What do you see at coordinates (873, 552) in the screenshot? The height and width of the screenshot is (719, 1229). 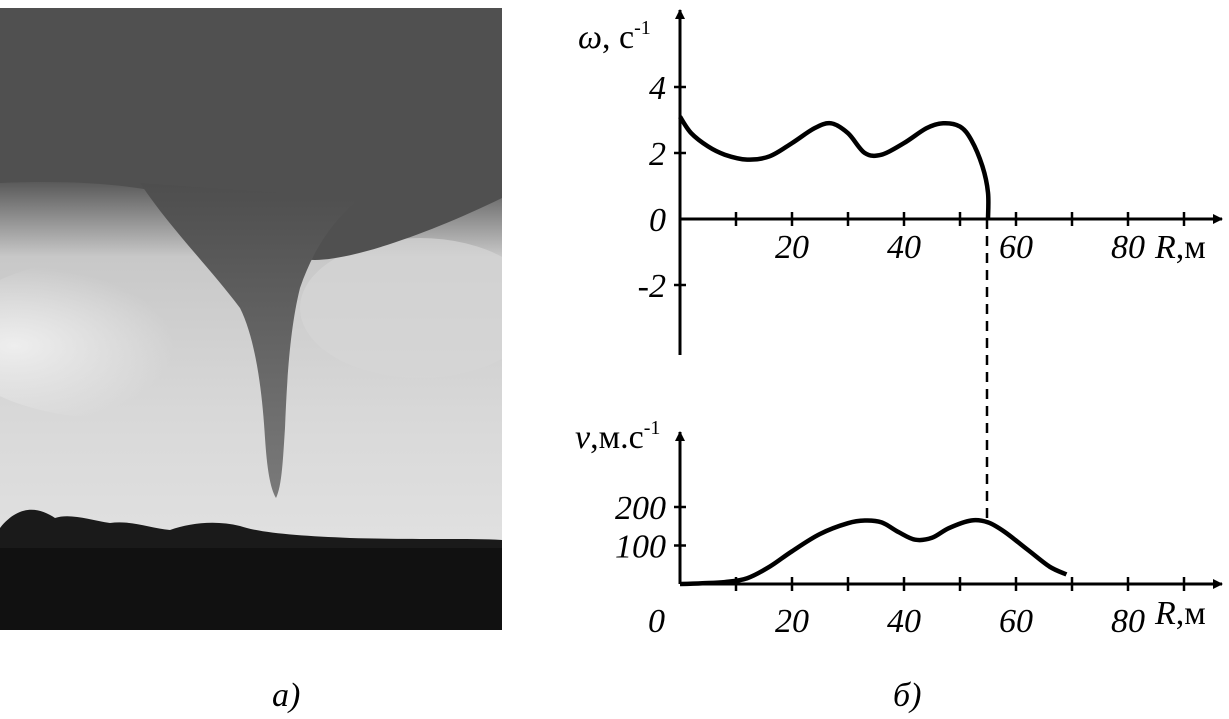 I see `velocity-series-line` at bounding box center [873, 552].